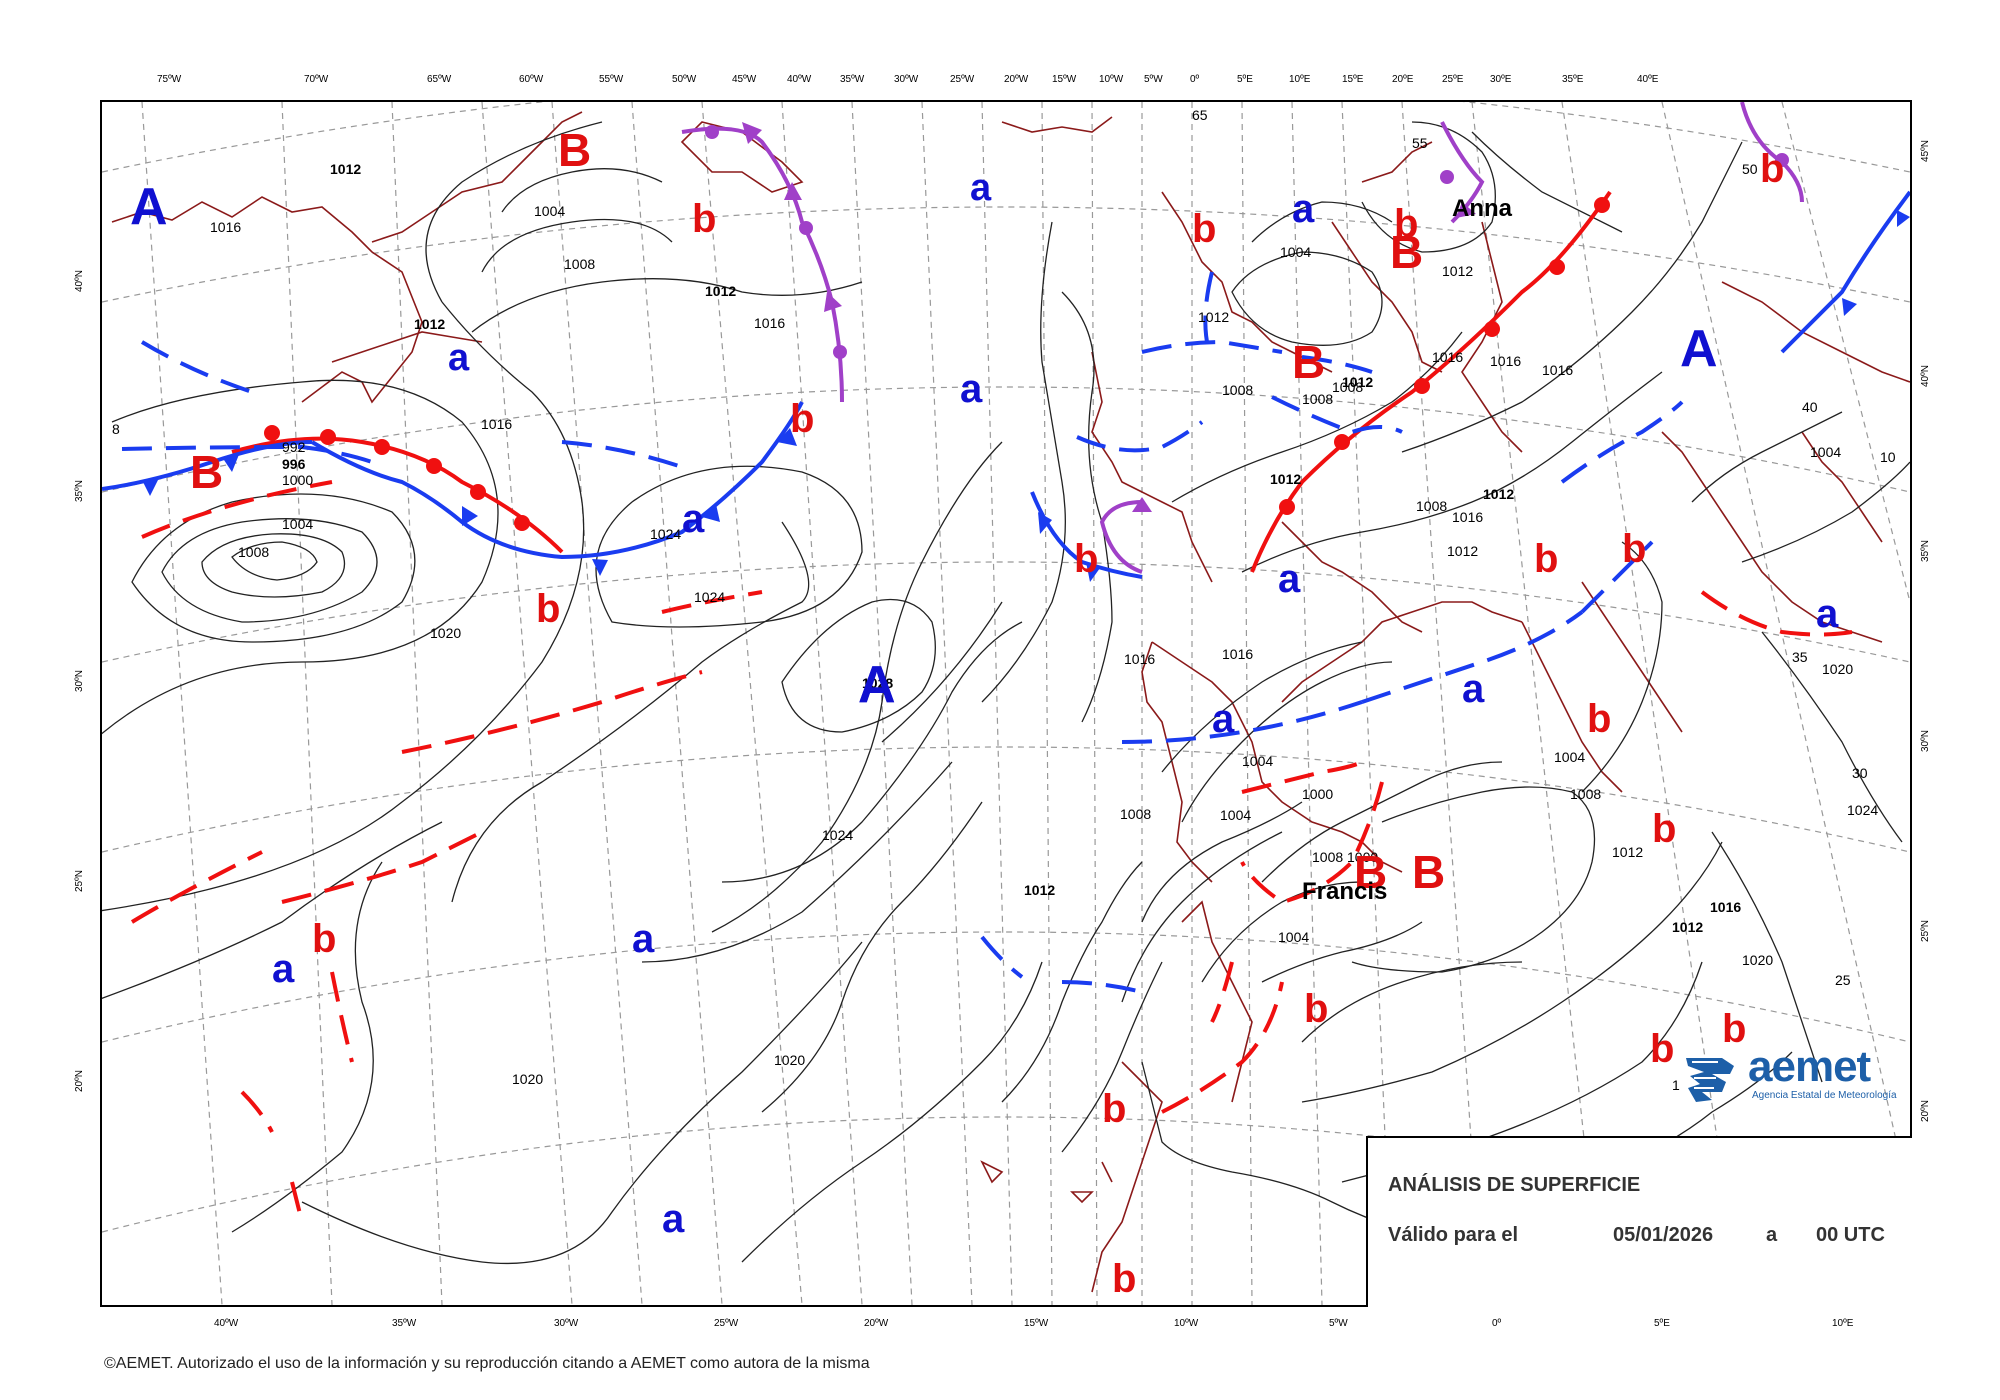  Describe the element at coordinates (1338, 1323) in the screenshot. I see `tick-label: 5ºW` at that location.